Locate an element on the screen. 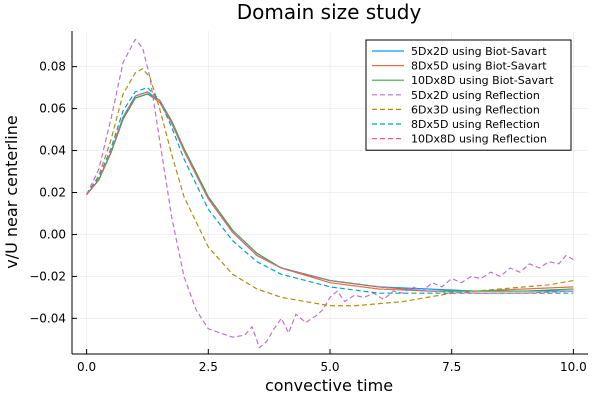 The height and width of the screenshot is (400, 600). y-tick-label: 0.00 is located at coordinates (52, 234).